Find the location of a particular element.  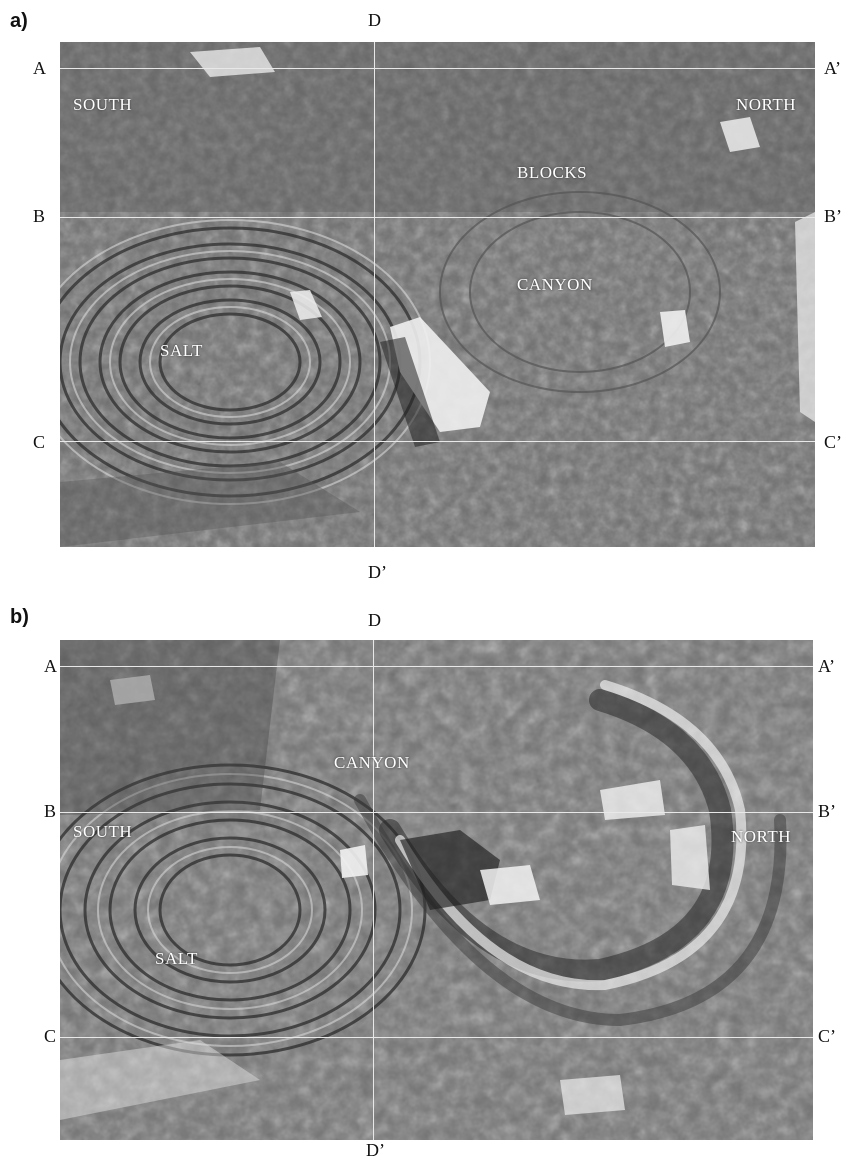

panel-b-label-salt: SALT is located at coordinates (176, 958).